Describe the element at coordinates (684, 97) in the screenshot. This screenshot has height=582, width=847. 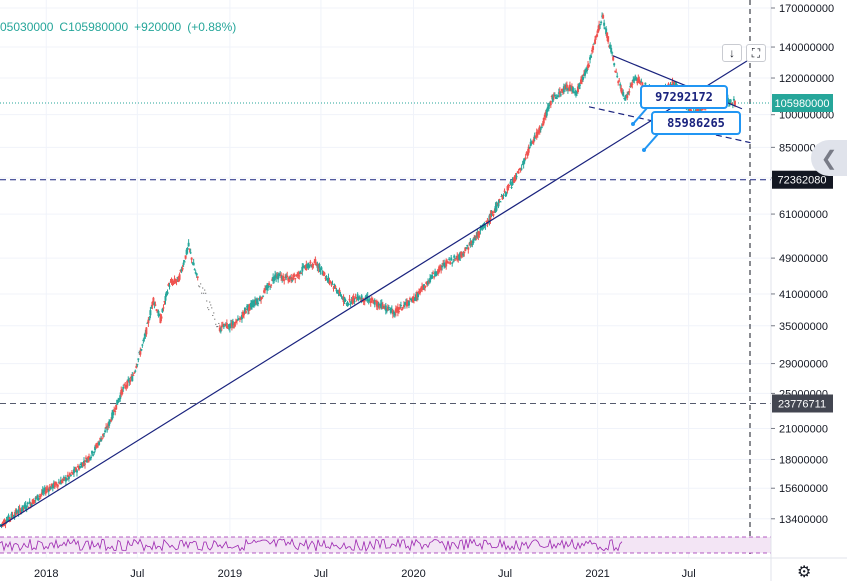
I see `callout-box` at that location.